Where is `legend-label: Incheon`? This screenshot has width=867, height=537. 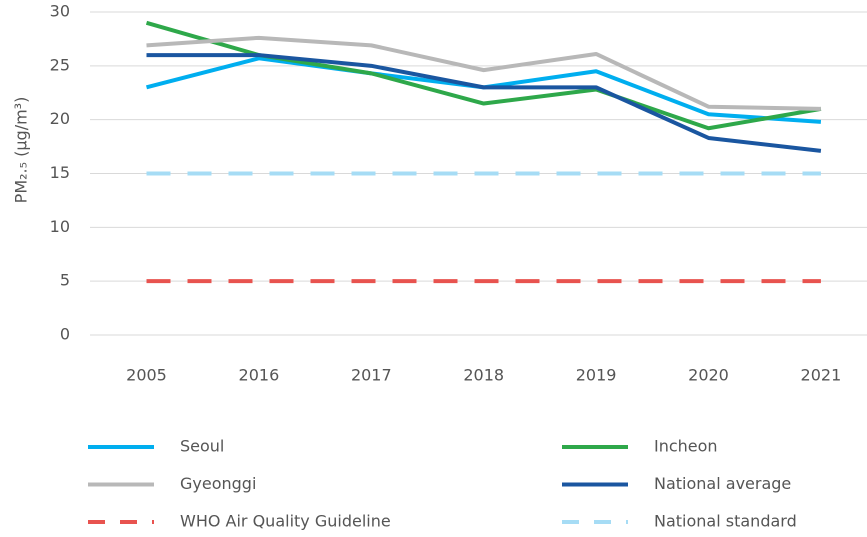 legend-label: Incheon is located at coordinates (686, 446).